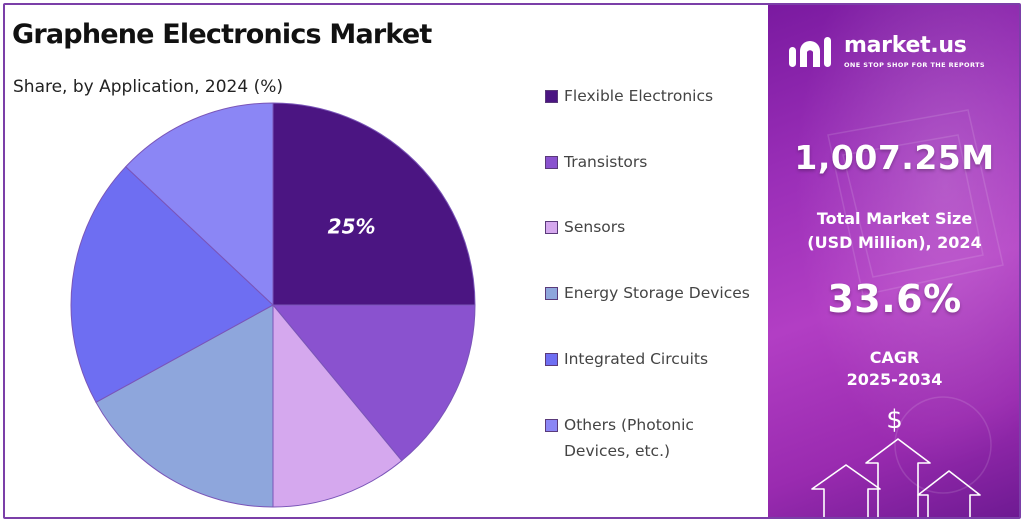 This screenshot has height=522, width=1024. What do you see at coordinates (894, 218) in the screenshot?
I see `market-size-label-line1: Total Market Size` at bounding box center [894, 218].